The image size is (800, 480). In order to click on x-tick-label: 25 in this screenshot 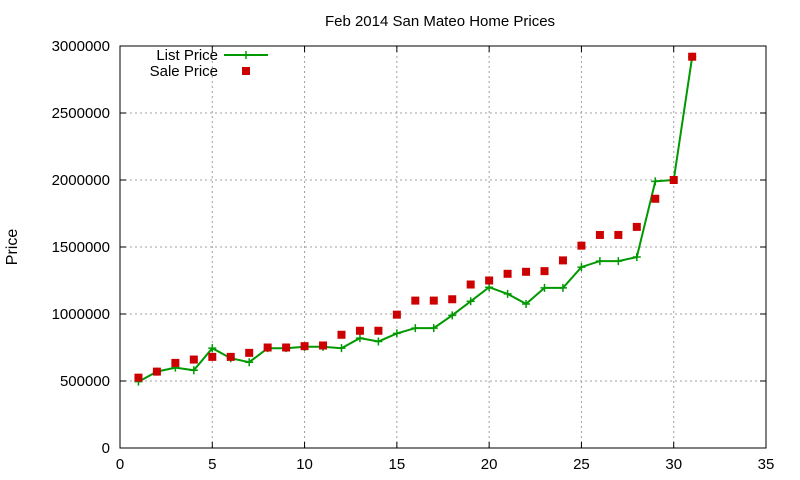, I will do `click(581, 464)`.